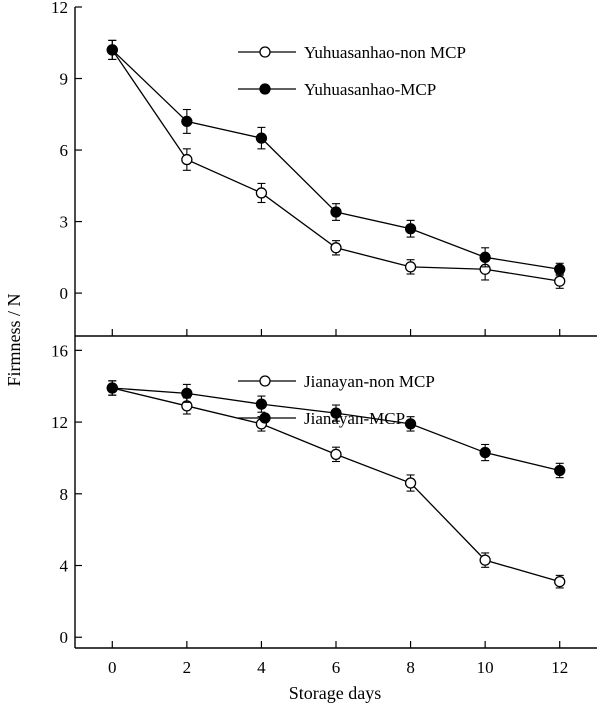 This screenshot has height=707, width=599. Describe the element at coordinates (336, 667) in the screenshot. I see `x-tick-label: 6` at that location.